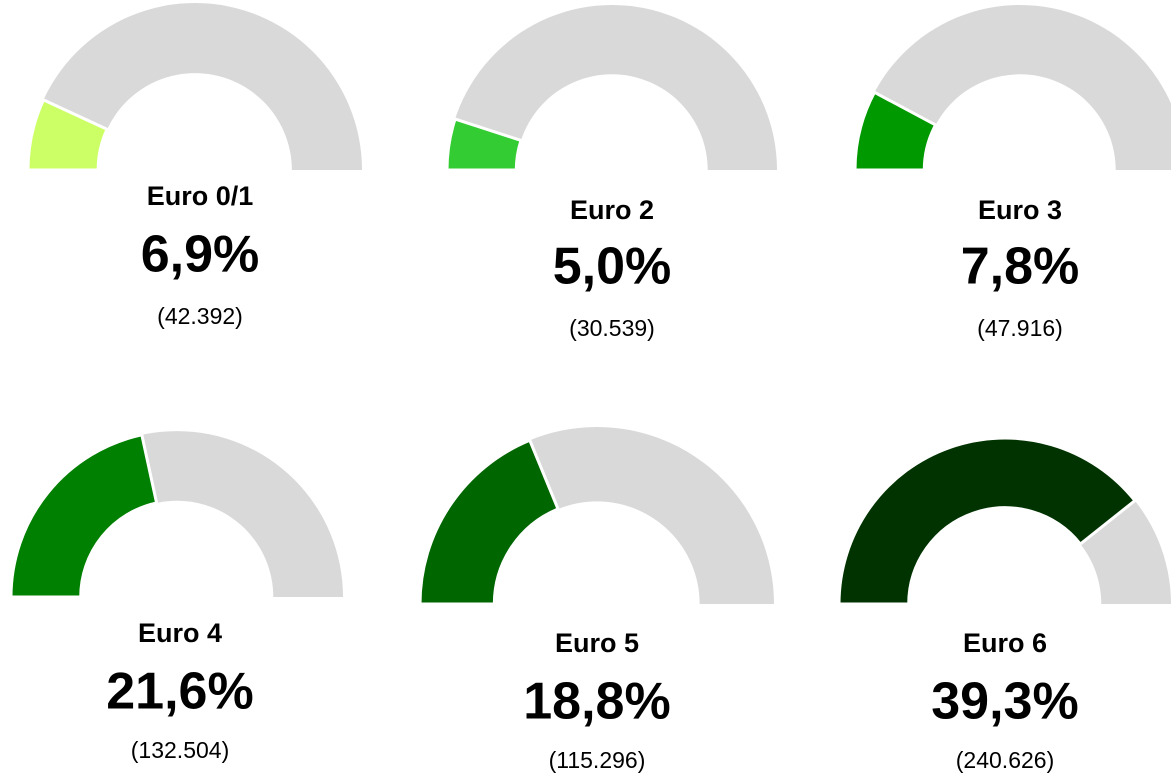 The image size is (1171, 777). Describe the element at coordinates (1004, 702) in the screenshot. I see `gauge-value-label: 39,3%` at that location.